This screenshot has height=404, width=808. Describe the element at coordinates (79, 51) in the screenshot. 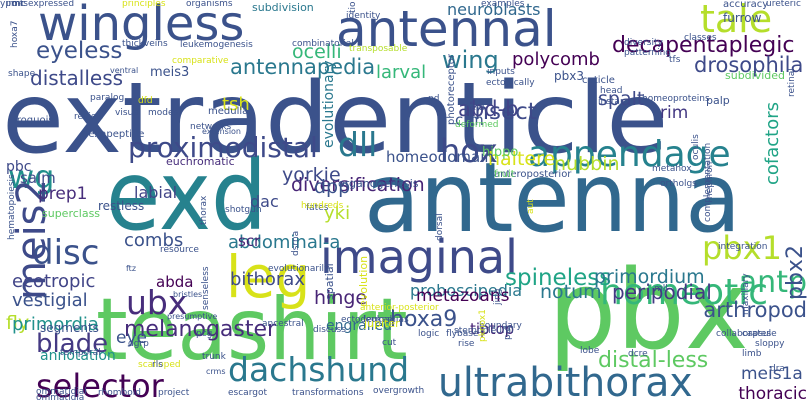

I see `cloud-word: eyeless` at that location.